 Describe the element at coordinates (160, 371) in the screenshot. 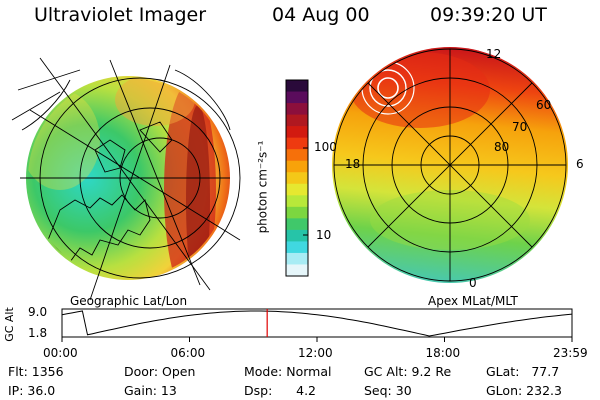

I see `info-door: Door: Open` at that location.